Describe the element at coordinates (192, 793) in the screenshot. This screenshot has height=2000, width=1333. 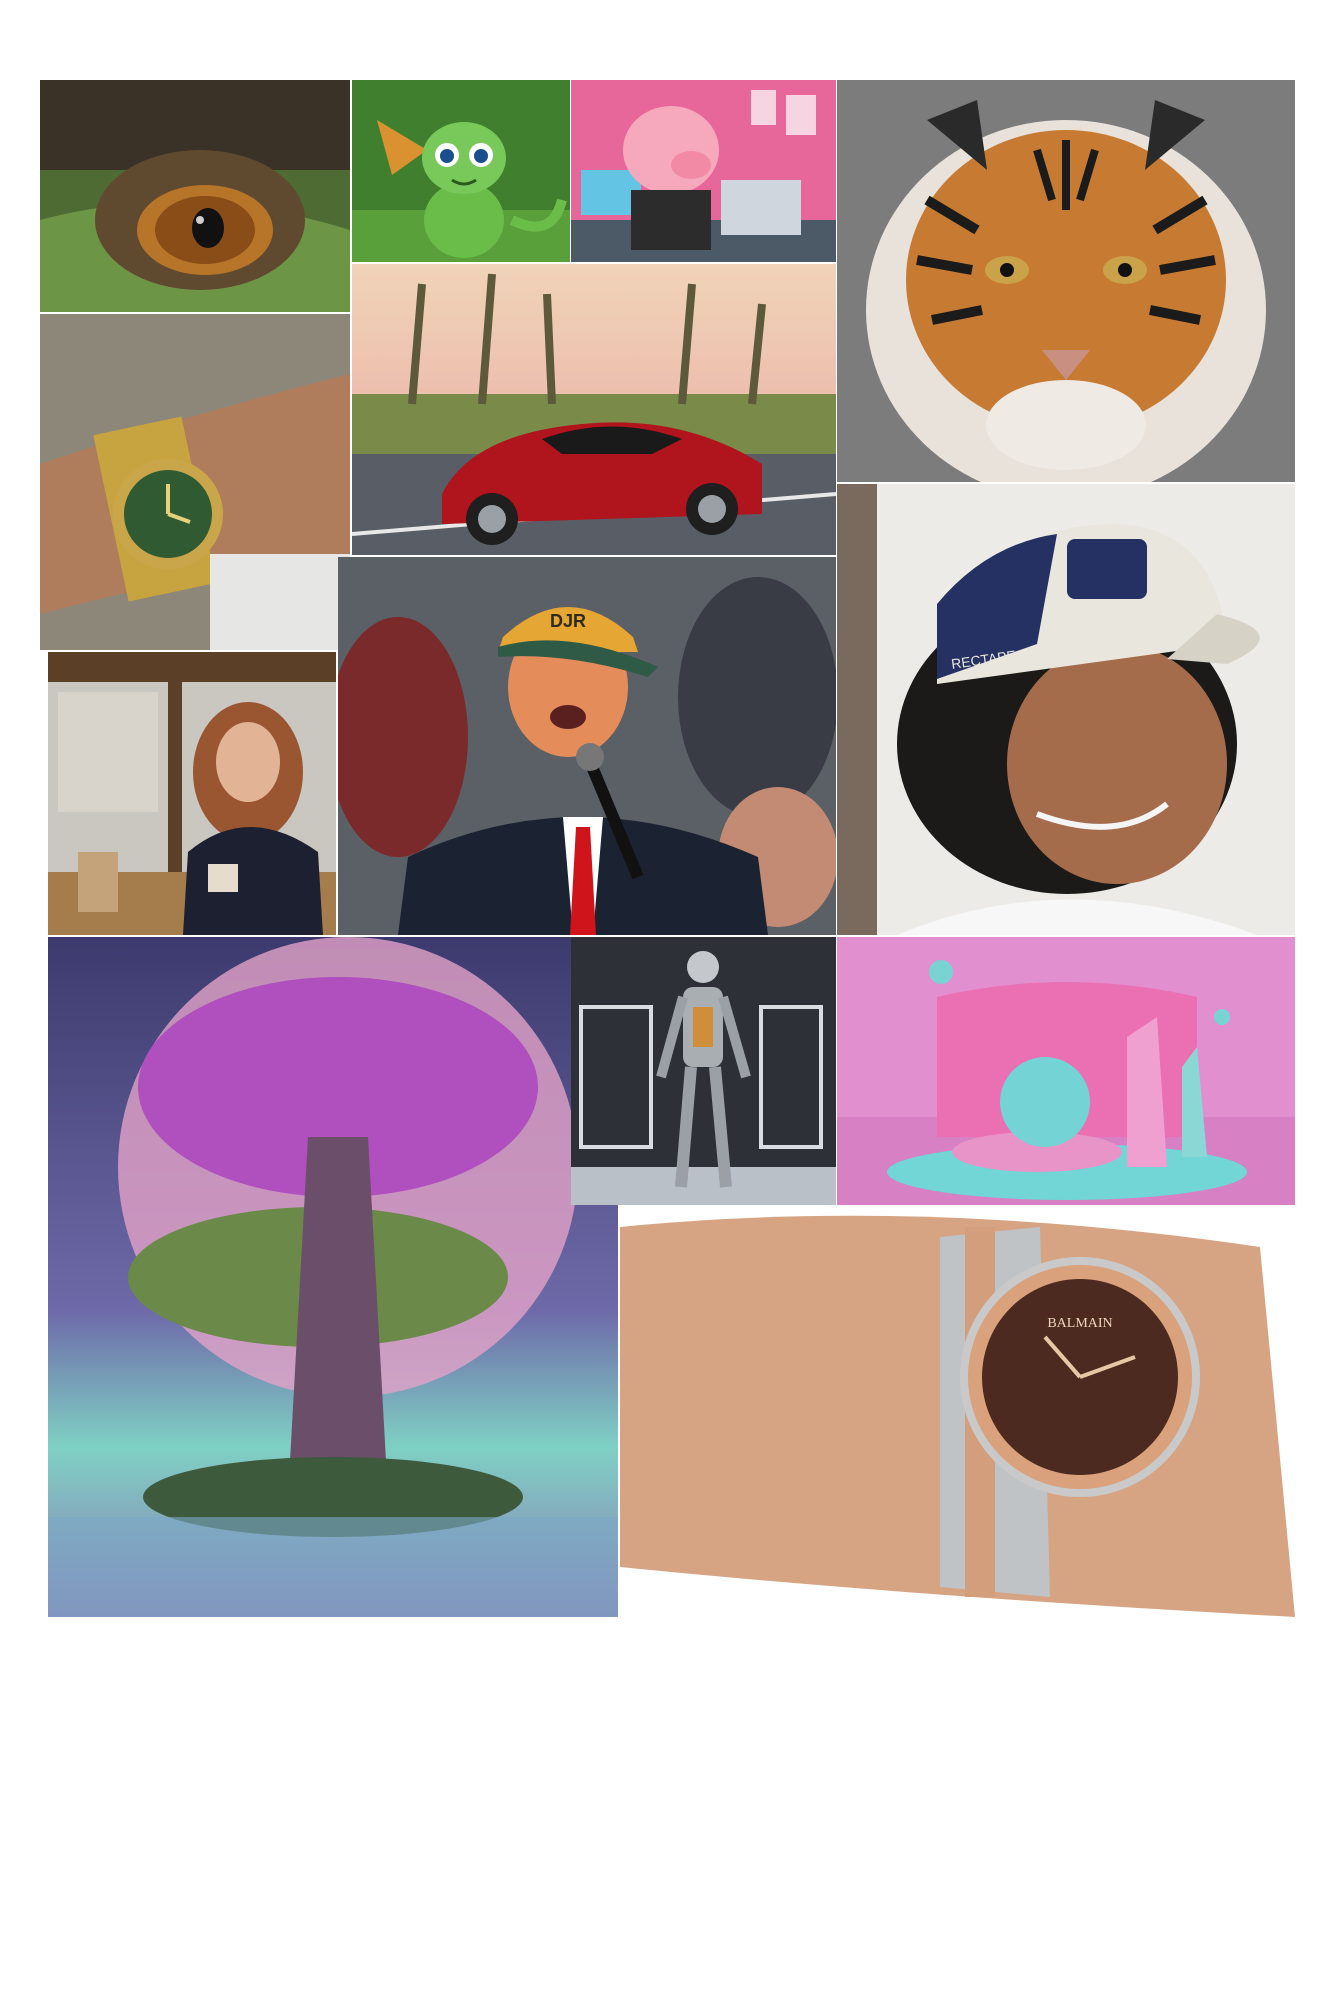
I see `woman-cafe-photo` at that location.